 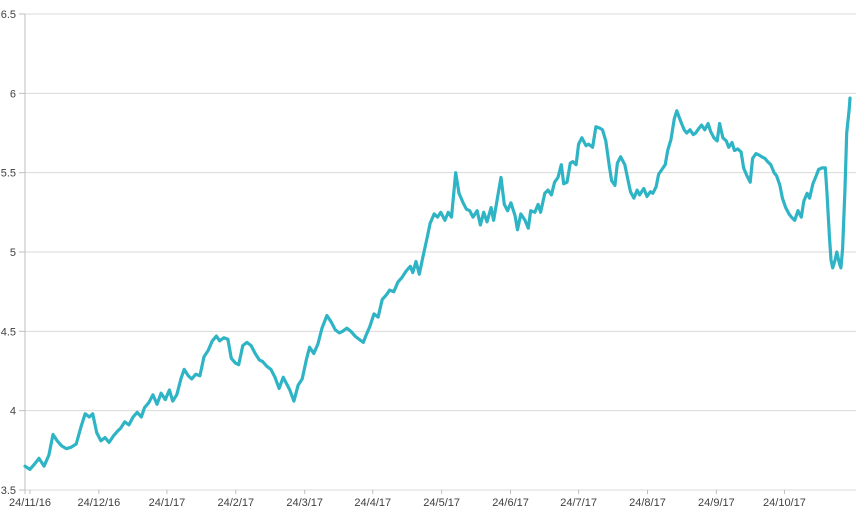 What do you see at coordinates (510, 503) in the screenshot?
I see `x-tick-label: 24/6/17` at bounding box center [510, 503].